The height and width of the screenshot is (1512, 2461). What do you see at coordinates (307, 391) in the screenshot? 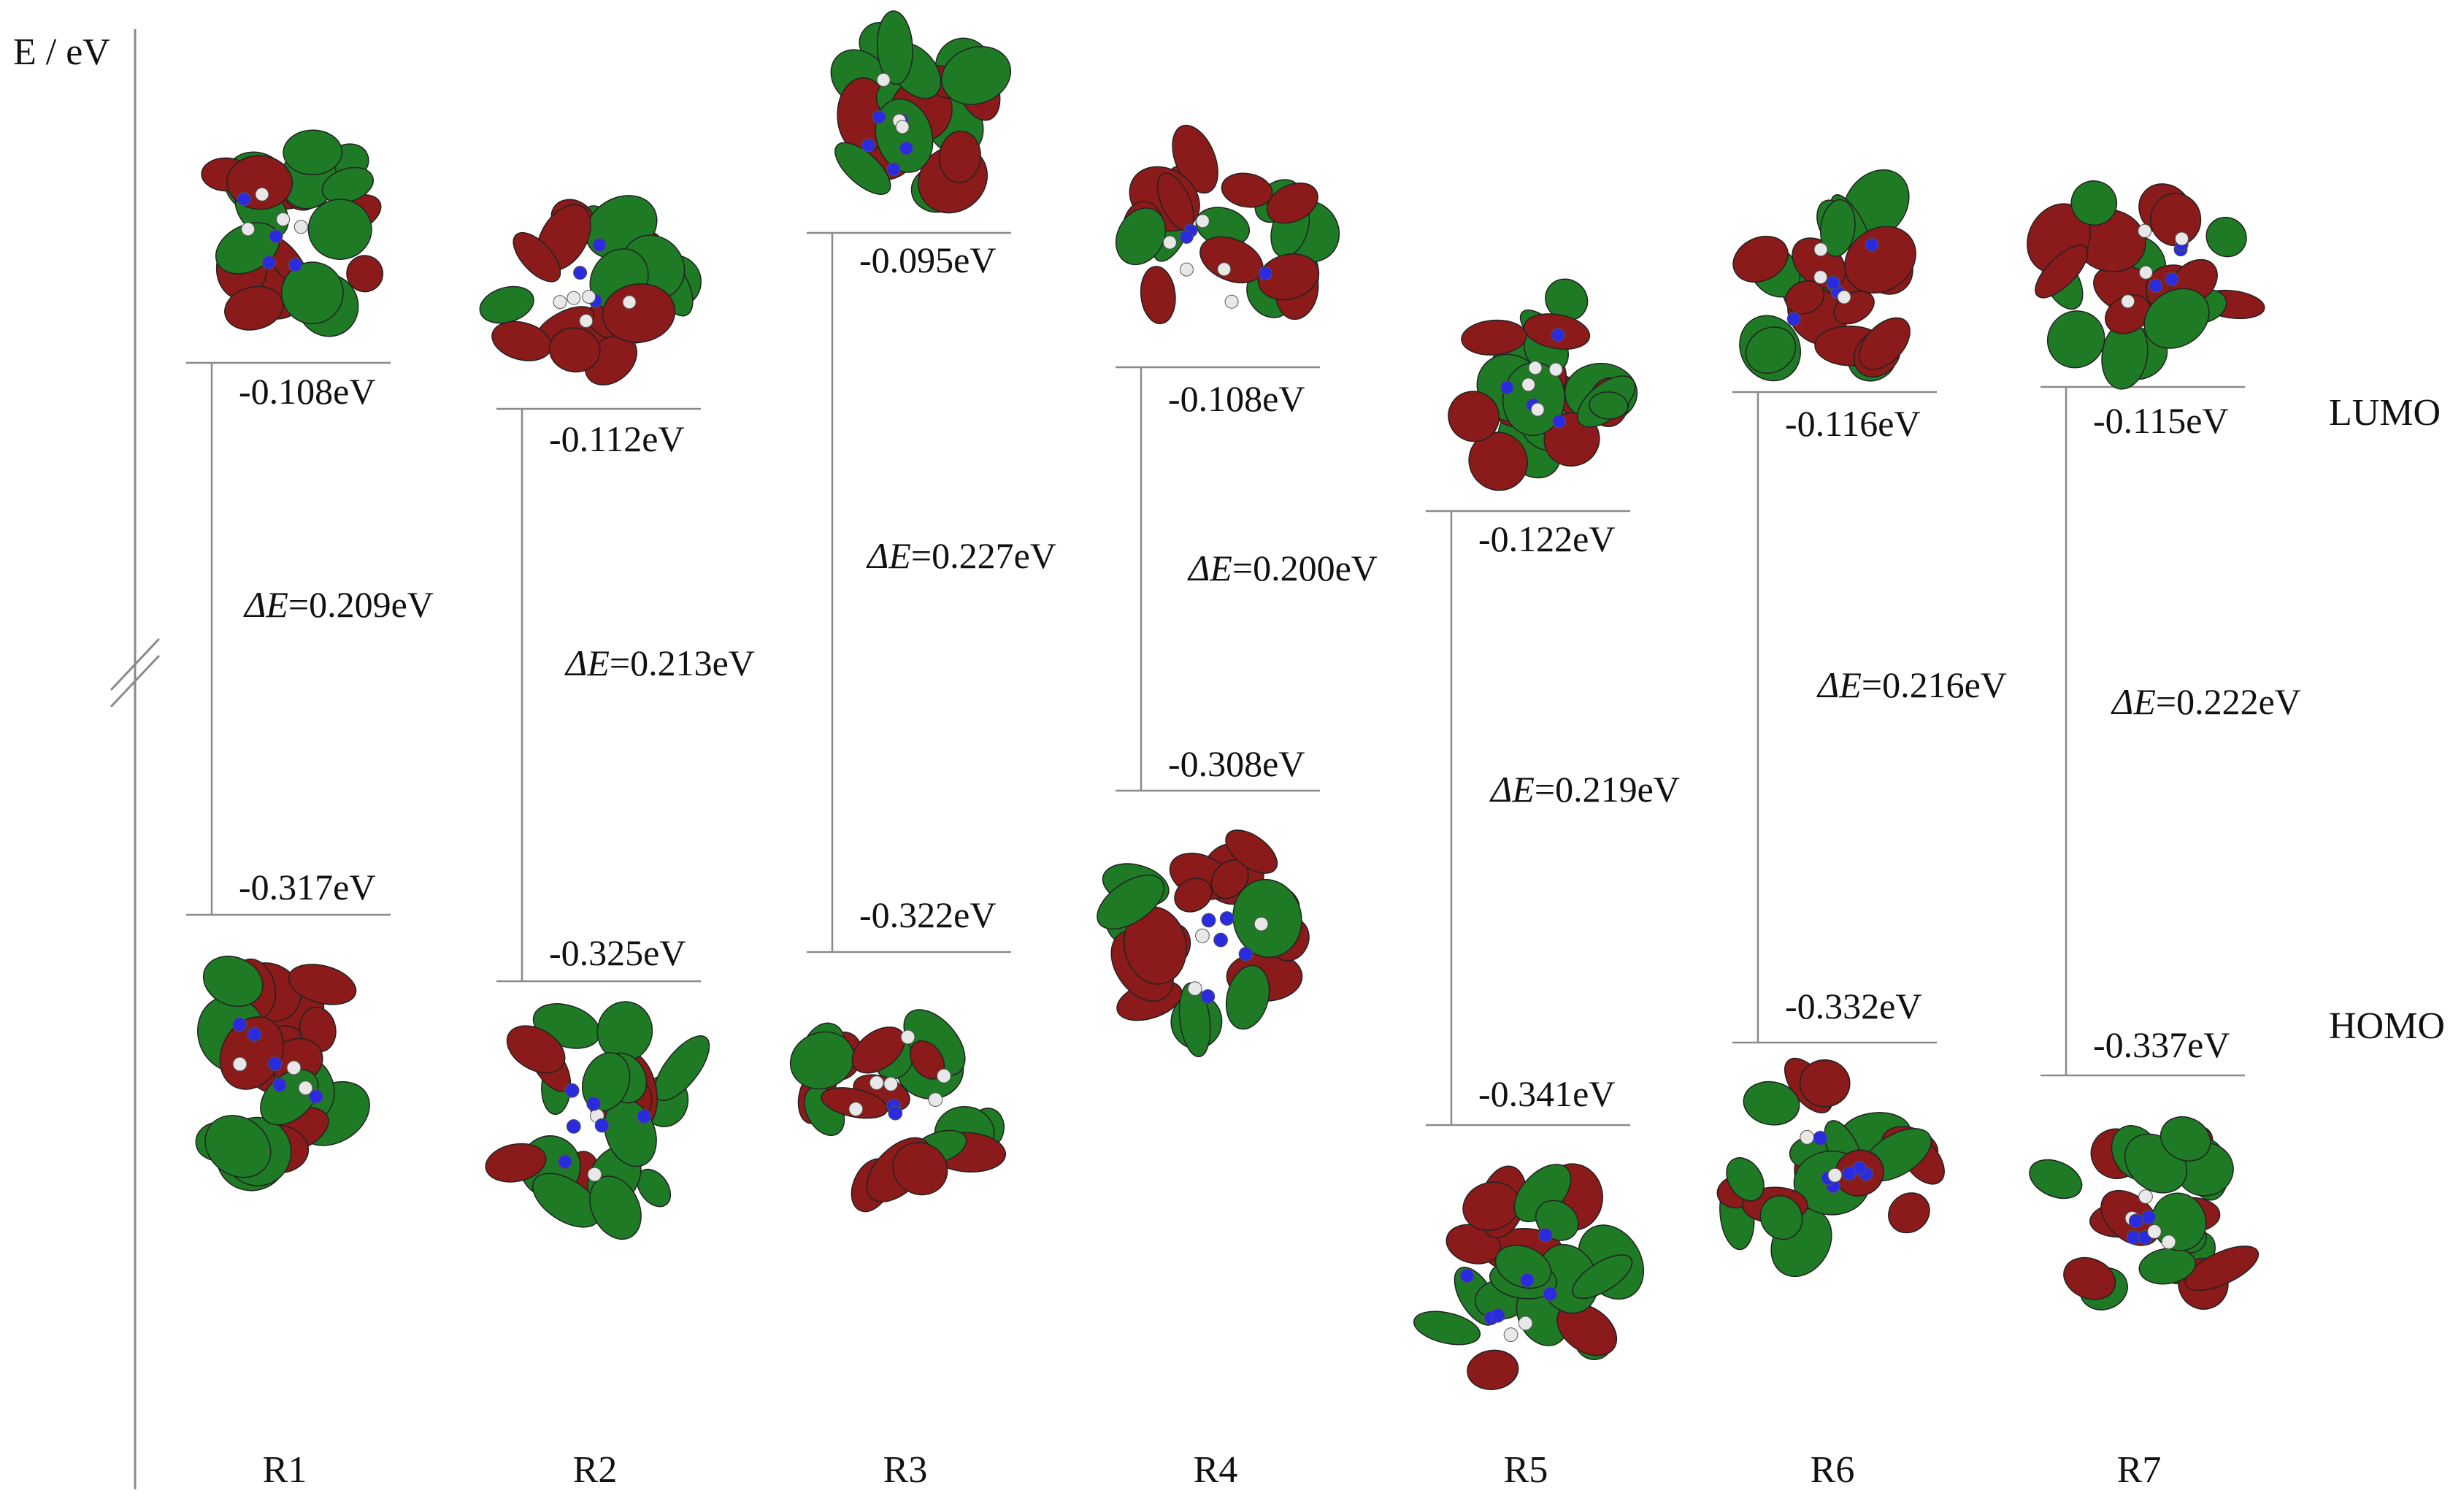
I see `lumo-energy-label-r1: -0.108eV` at bounding box center [307, 391].